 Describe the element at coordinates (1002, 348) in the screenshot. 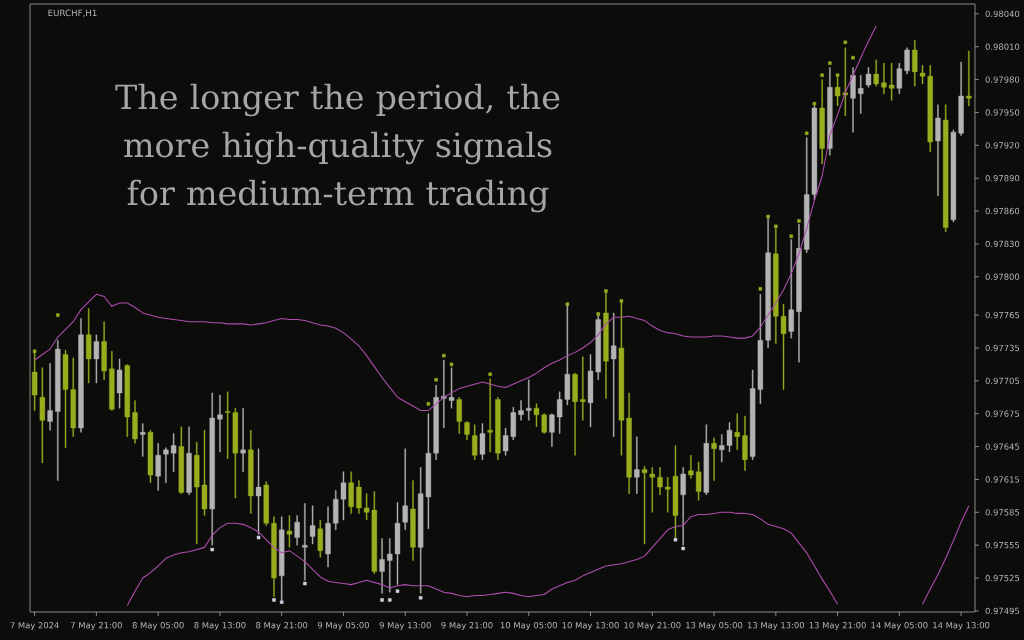

I see `y-tick-label: 0.97735` at that location.